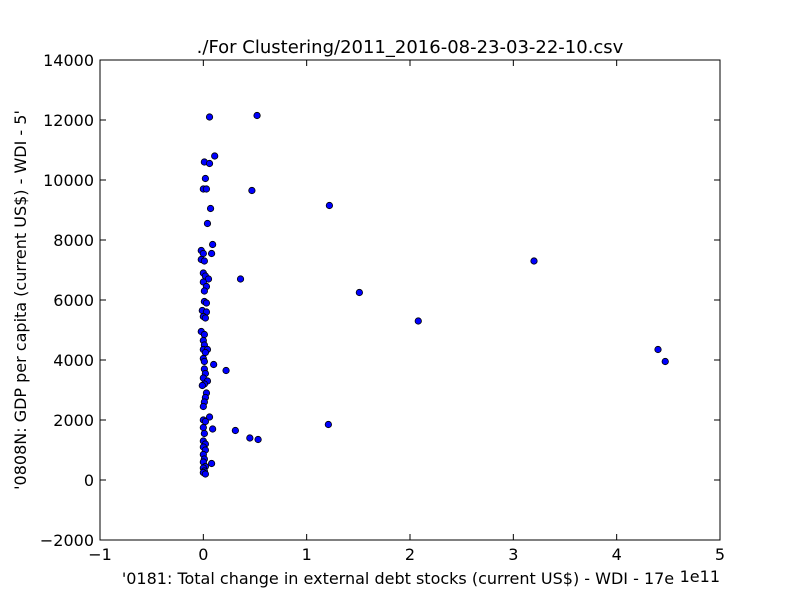 The image size is (800, 600). What do you see at coordinates (617, 554) in the screenshot?
I see `x-tick-label: 4` at bounding box center [617, 554].